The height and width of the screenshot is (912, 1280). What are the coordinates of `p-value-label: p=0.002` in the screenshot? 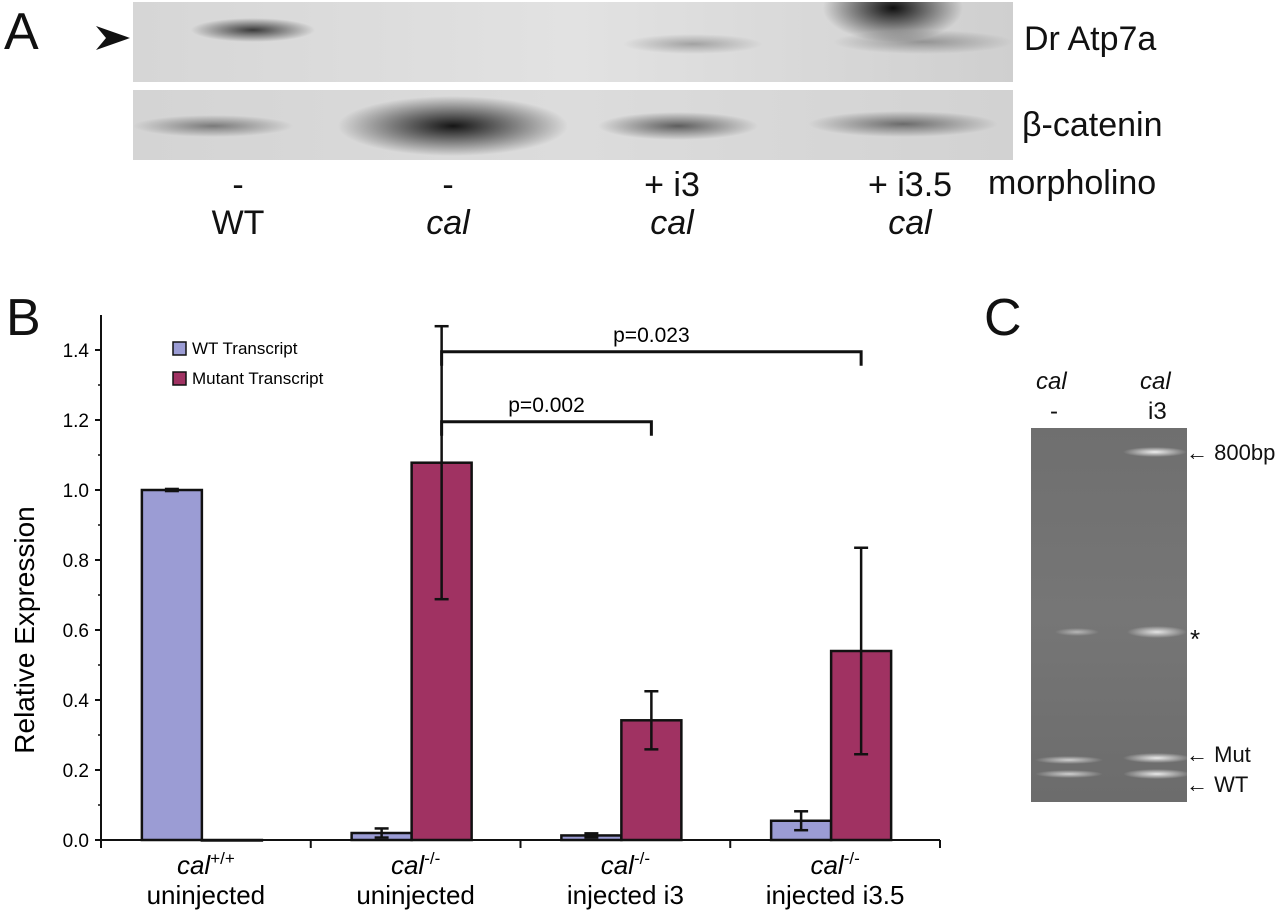 It's located at (546, 405).